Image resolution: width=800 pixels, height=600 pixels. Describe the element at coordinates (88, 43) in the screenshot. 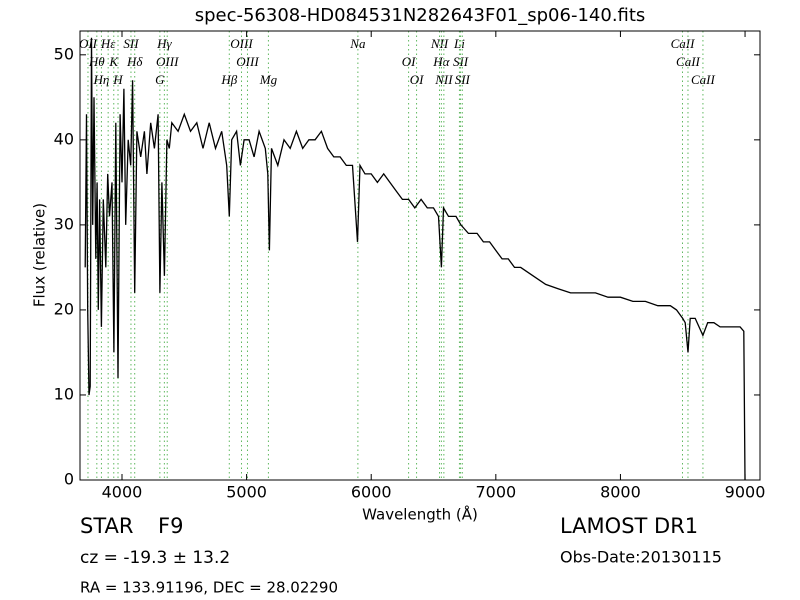

I see `spectral-line-label: OII` at that location.